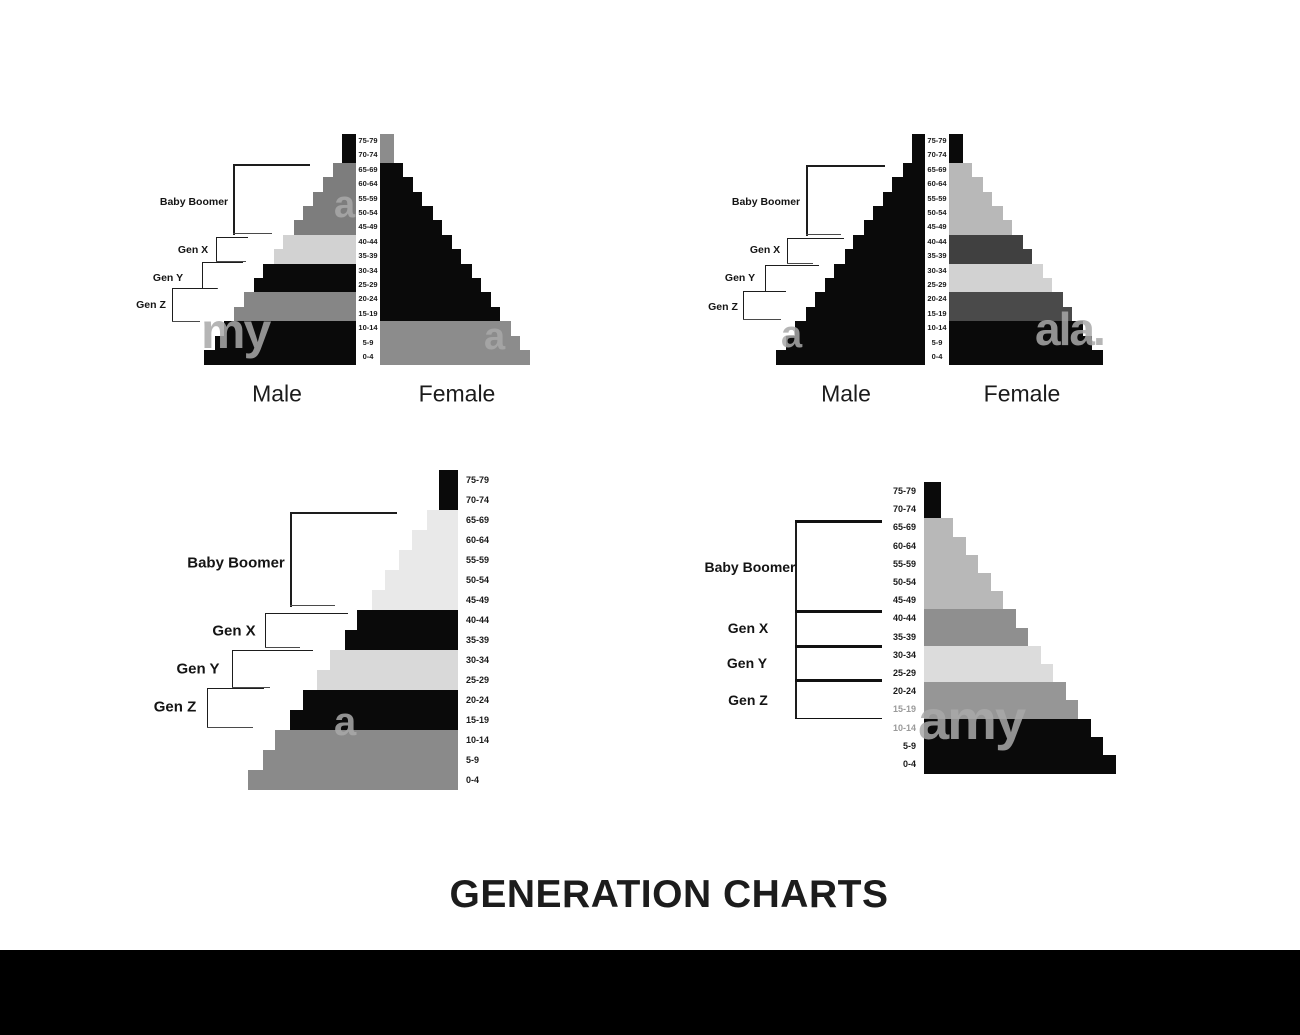 This screenshot has width=1300, height=1035. Describe the element at coordinates (368, 169) in the screenshot. I see `age-label: 65-69` at that location.